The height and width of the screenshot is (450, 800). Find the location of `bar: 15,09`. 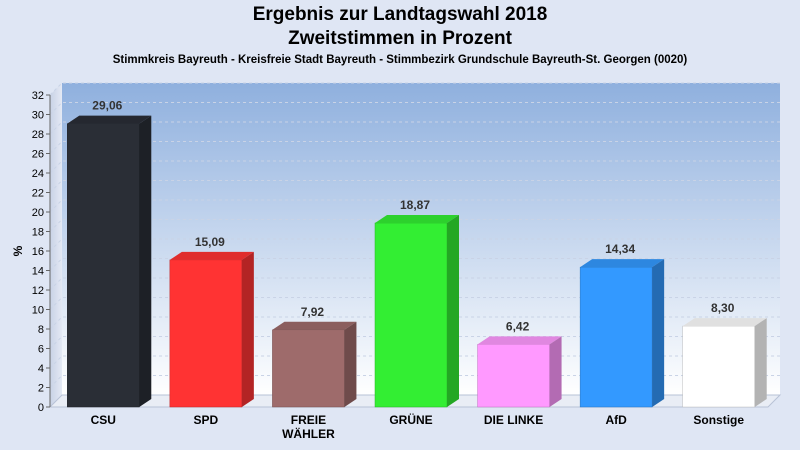

bar: 15,09 is located at coordinates (211, 321).